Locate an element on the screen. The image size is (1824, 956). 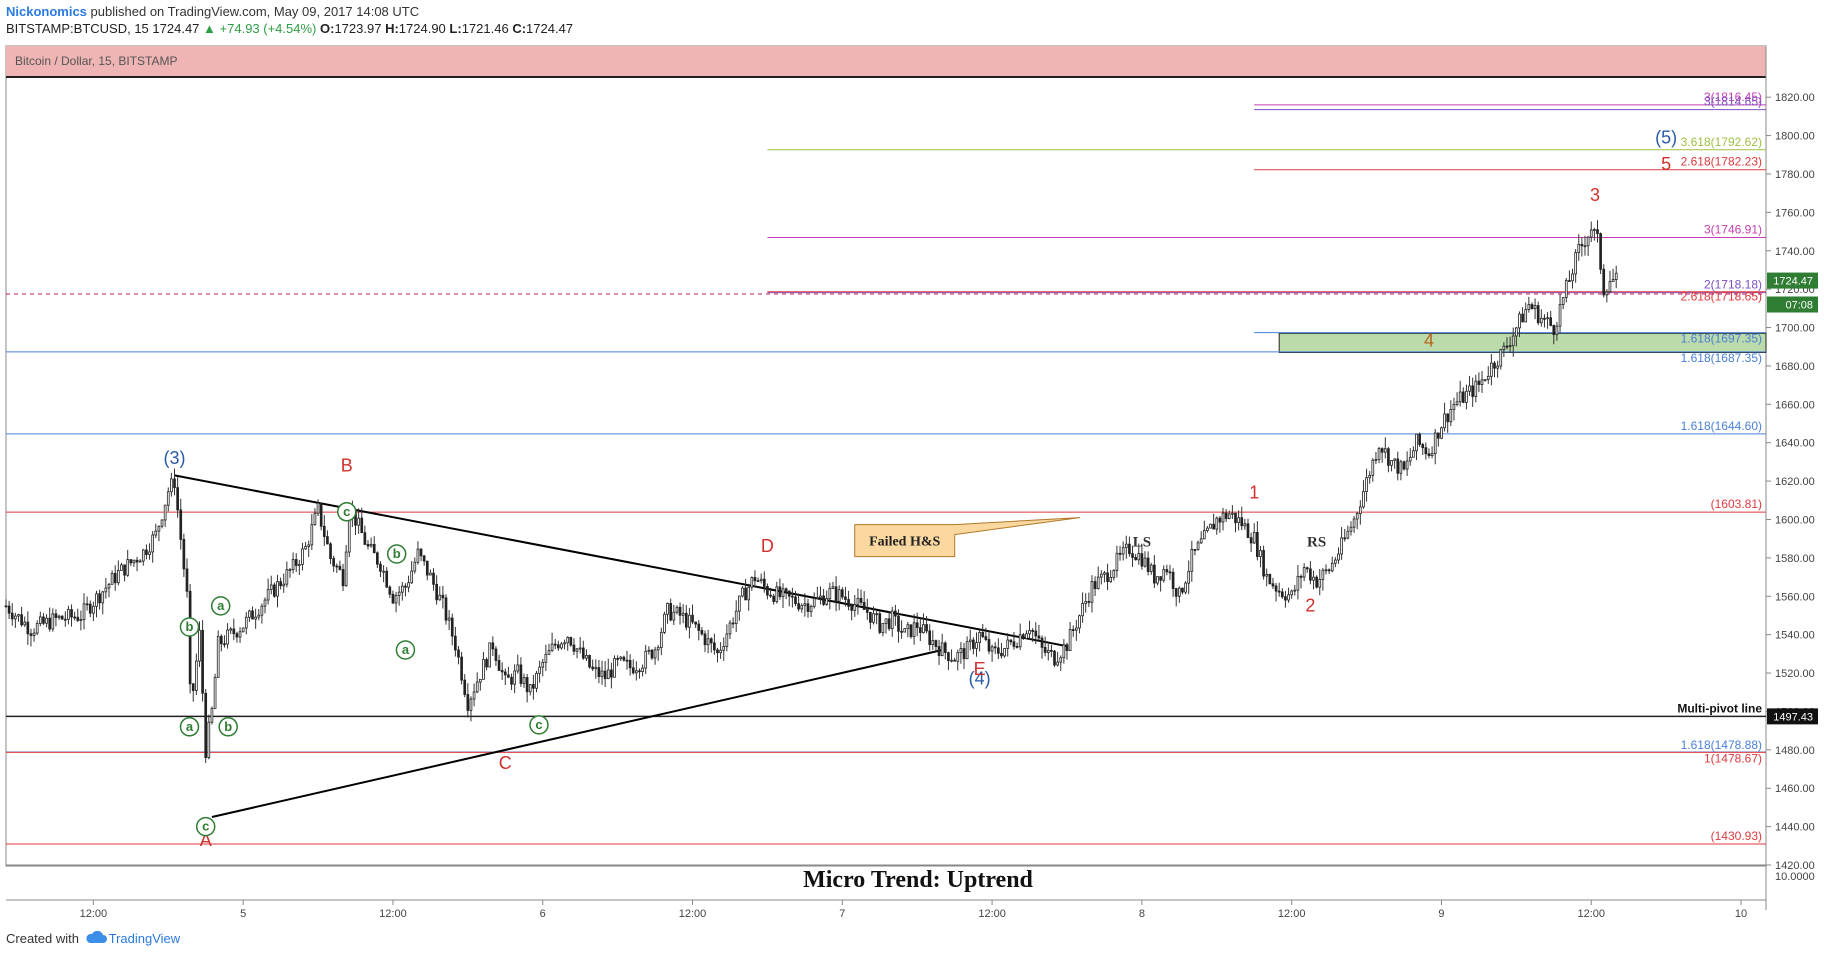
footer: Created with TradingView is located at coordinates (93, 938).